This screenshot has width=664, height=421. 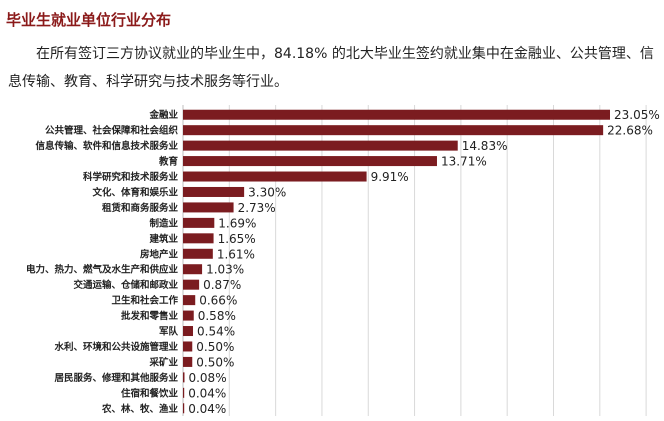 What do you see at coordinates (257, 208) in the screenshot?
I see `data-label: 2.73%` at bounding box center [257, 208].